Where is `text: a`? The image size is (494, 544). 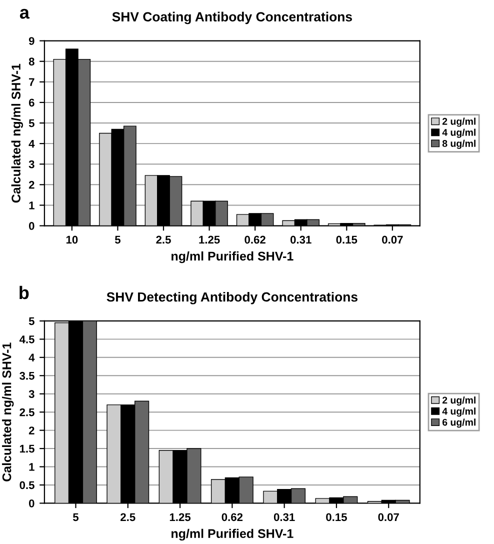
text: a is located at coordinates (25, 13).